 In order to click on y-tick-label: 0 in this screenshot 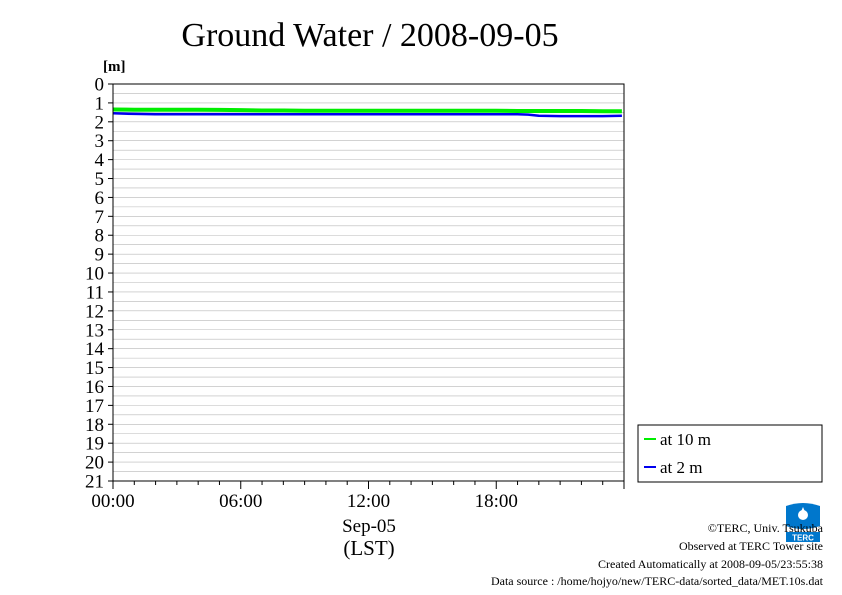, I will do `click(100, 85)`.